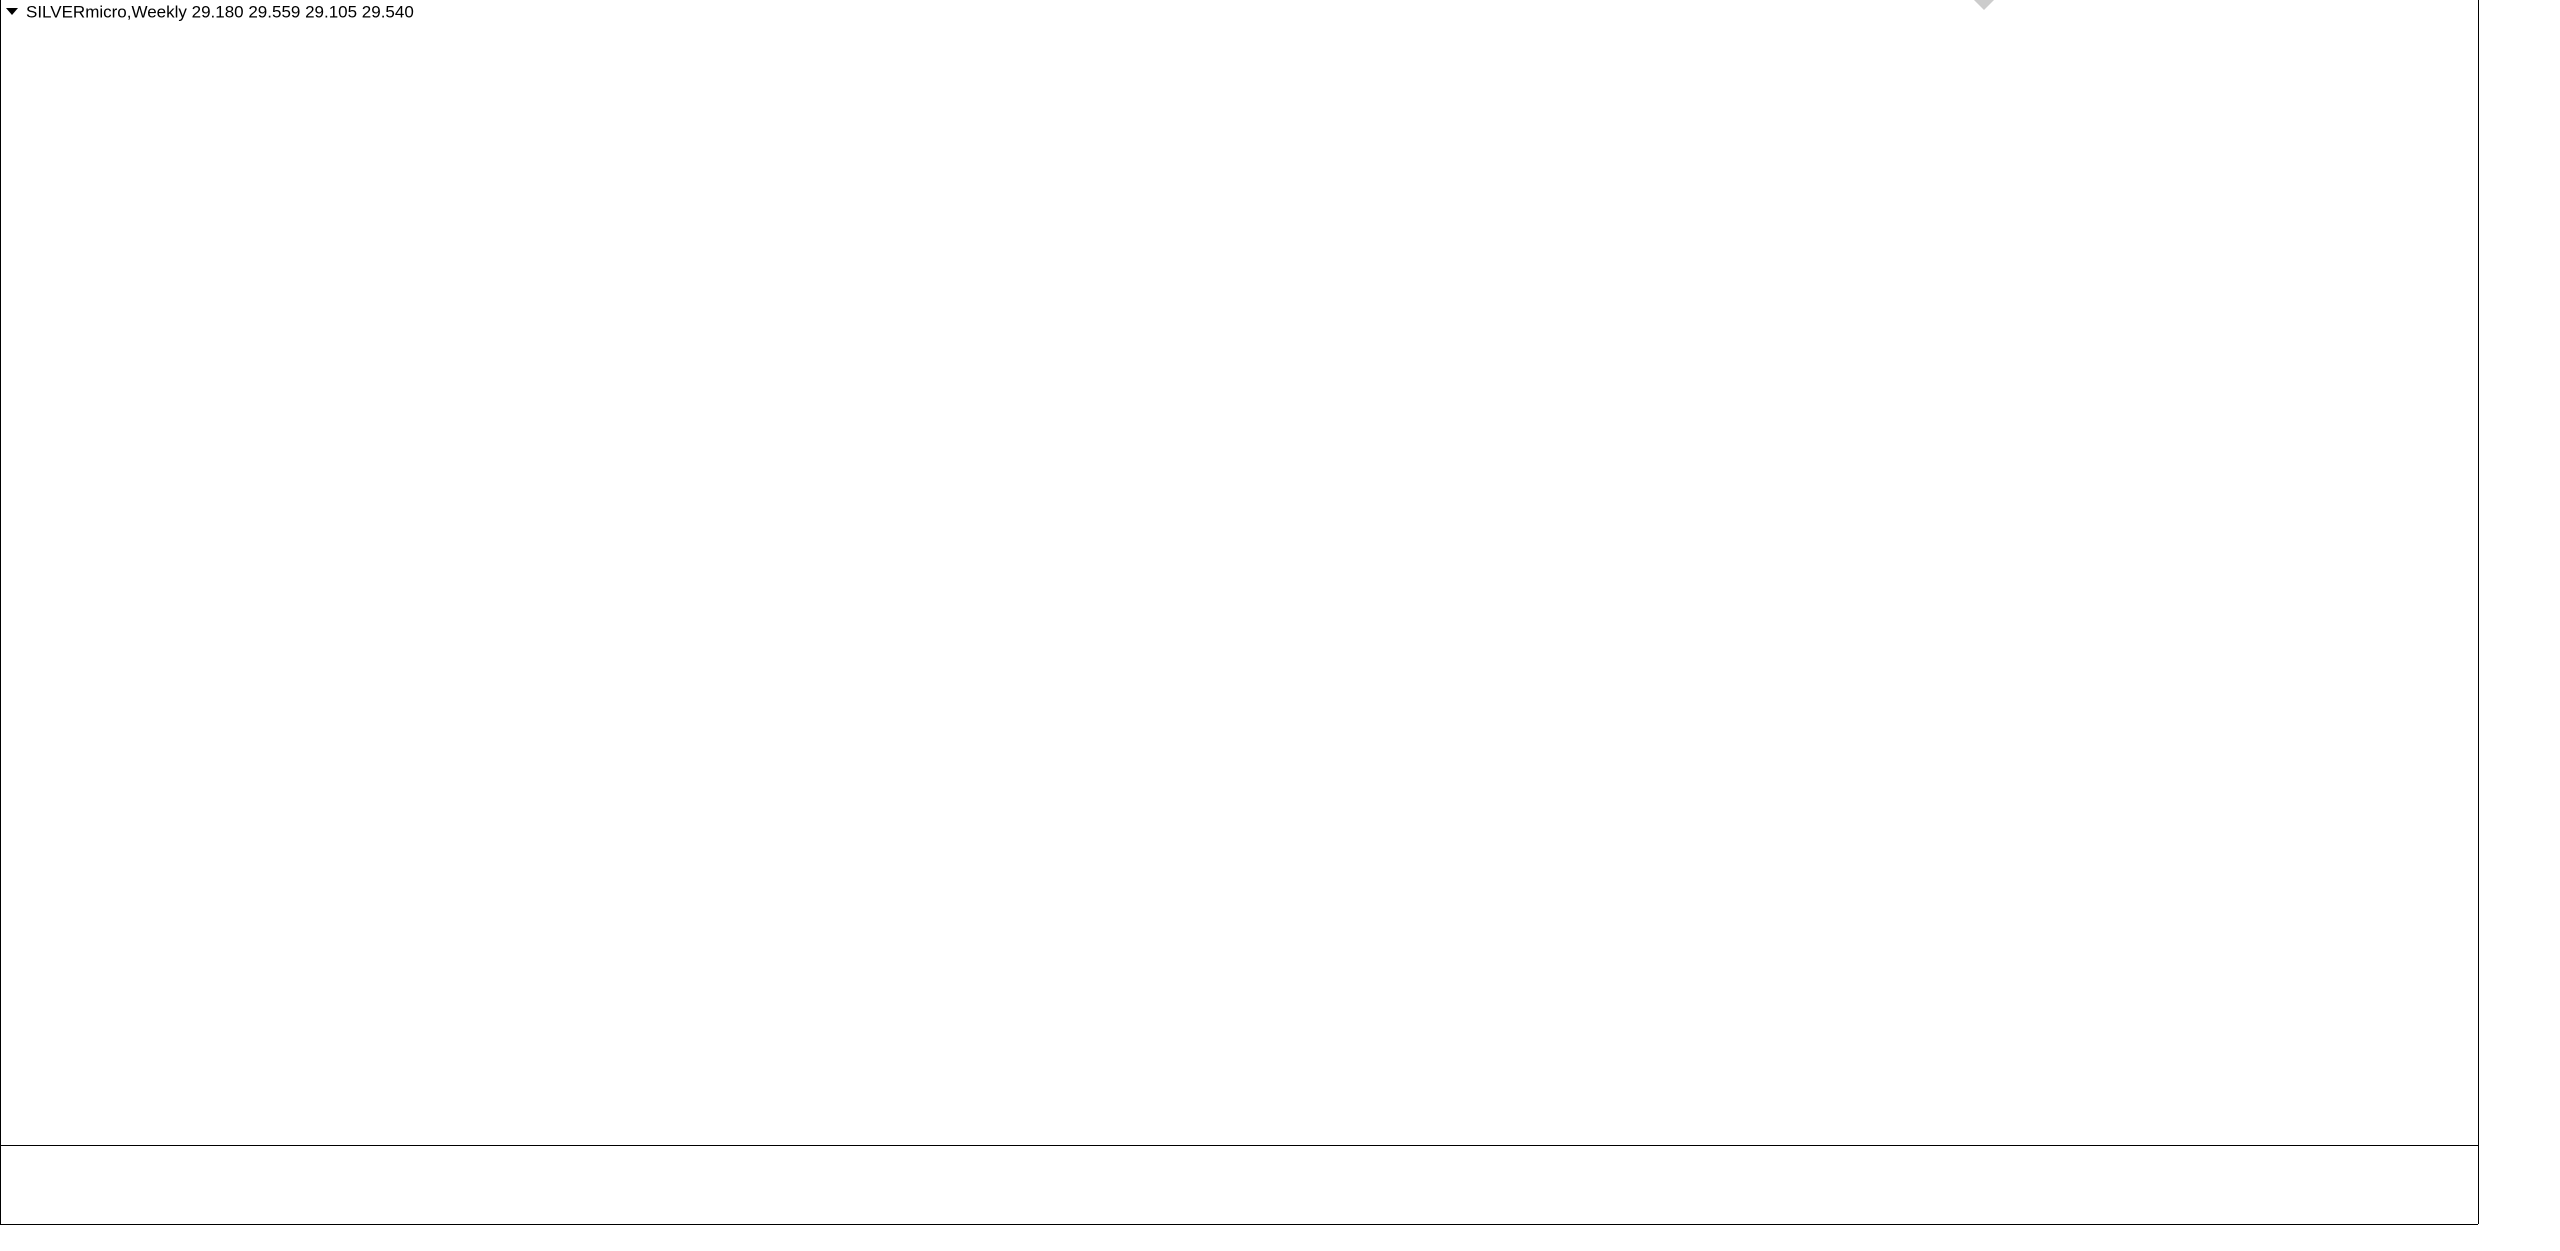  Describe the element at coordinates (12, 11) in the screenshot. I see `menu-arrow` at that location.